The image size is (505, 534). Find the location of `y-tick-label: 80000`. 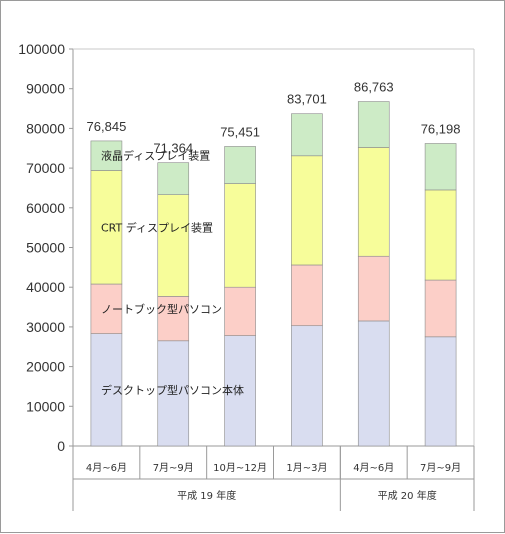

y-tick-label: 80000 is located at coordinates (45, 128).